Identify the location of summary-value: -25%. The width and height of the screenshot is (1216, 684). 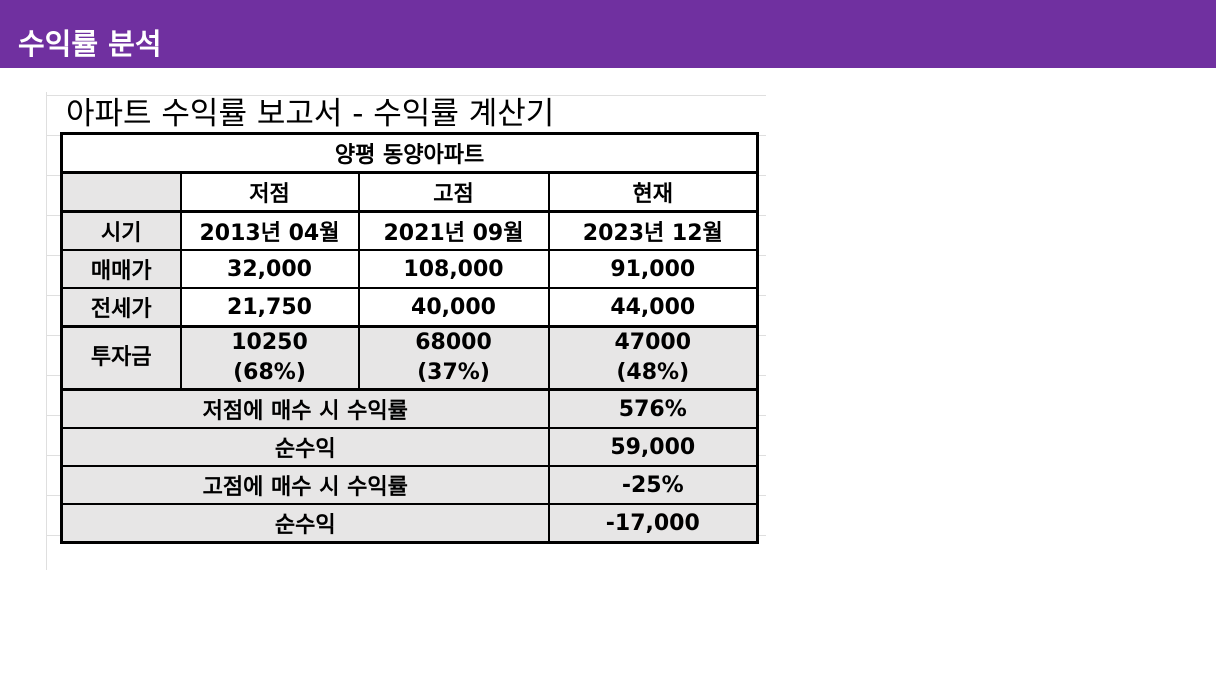
(653, 485).